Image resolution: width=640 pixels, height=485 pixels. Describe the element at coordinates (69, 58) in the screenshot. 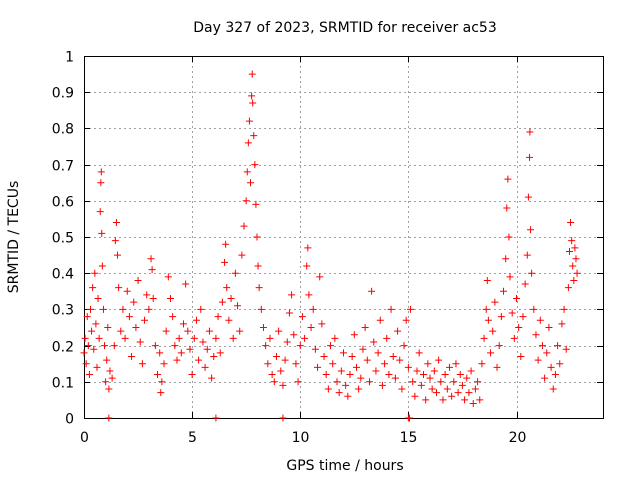

I see `y-tick-label: 1` at that location.